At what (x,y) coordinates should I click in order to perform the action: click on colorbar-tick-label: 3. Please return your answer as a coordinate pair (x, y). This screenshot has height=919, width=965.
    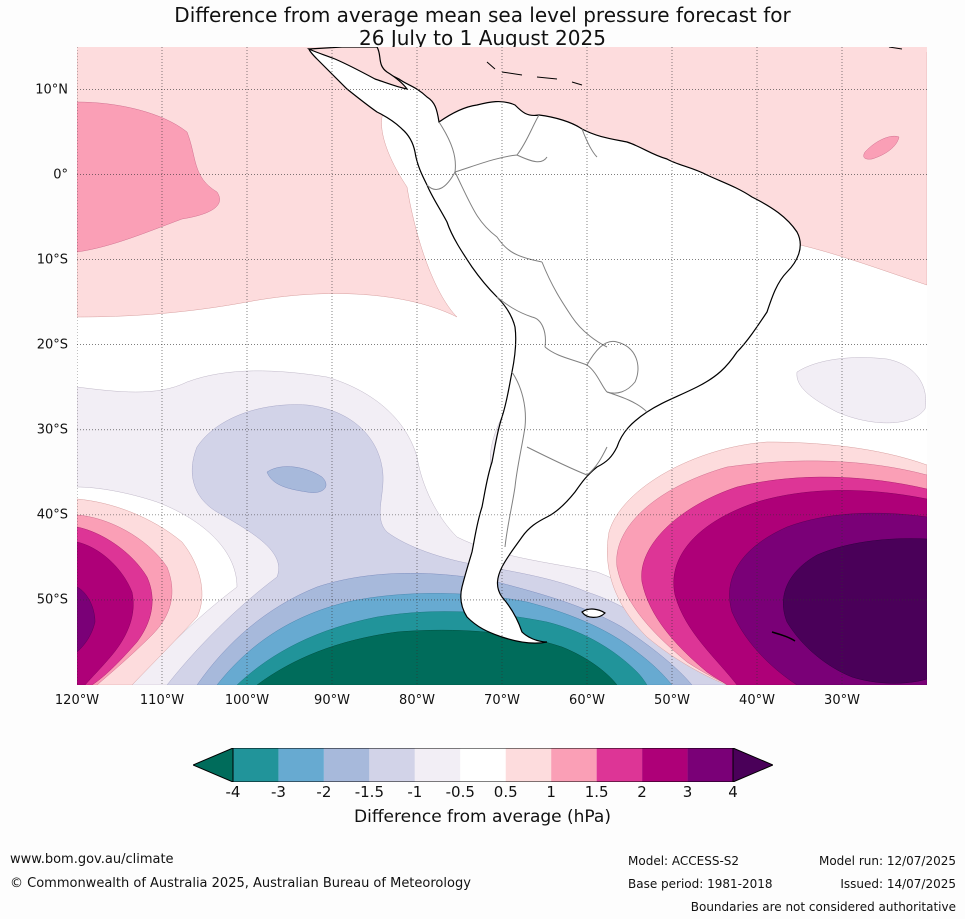
    Looking at the image, I should click on (687, 792).